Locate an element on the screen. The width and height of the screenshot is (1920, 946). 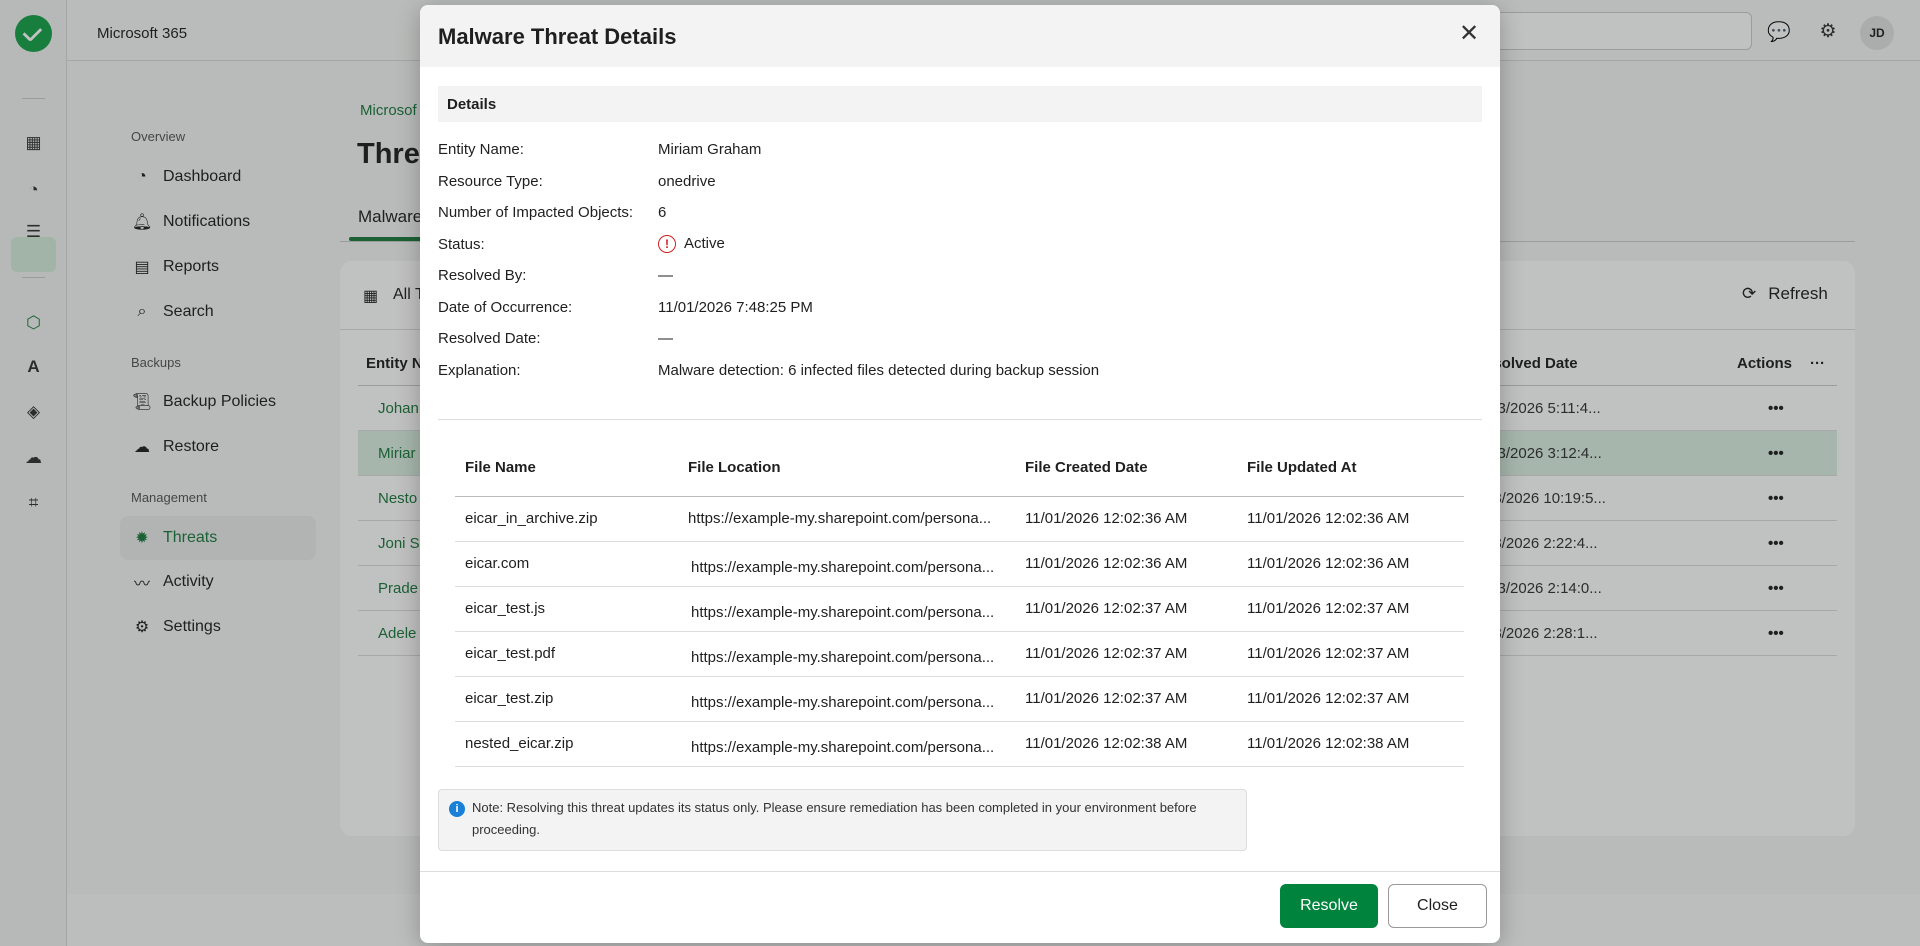
divider is located at coordinates (33, 98).